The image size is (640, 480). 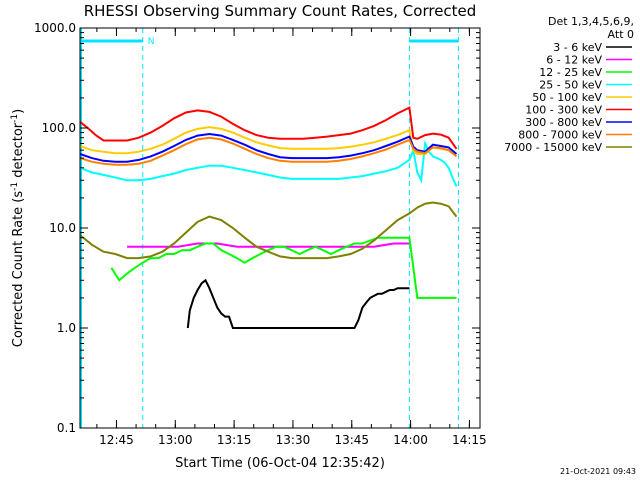 I want to click on x-tick-label: 14:15, so click(x=469, y=440).